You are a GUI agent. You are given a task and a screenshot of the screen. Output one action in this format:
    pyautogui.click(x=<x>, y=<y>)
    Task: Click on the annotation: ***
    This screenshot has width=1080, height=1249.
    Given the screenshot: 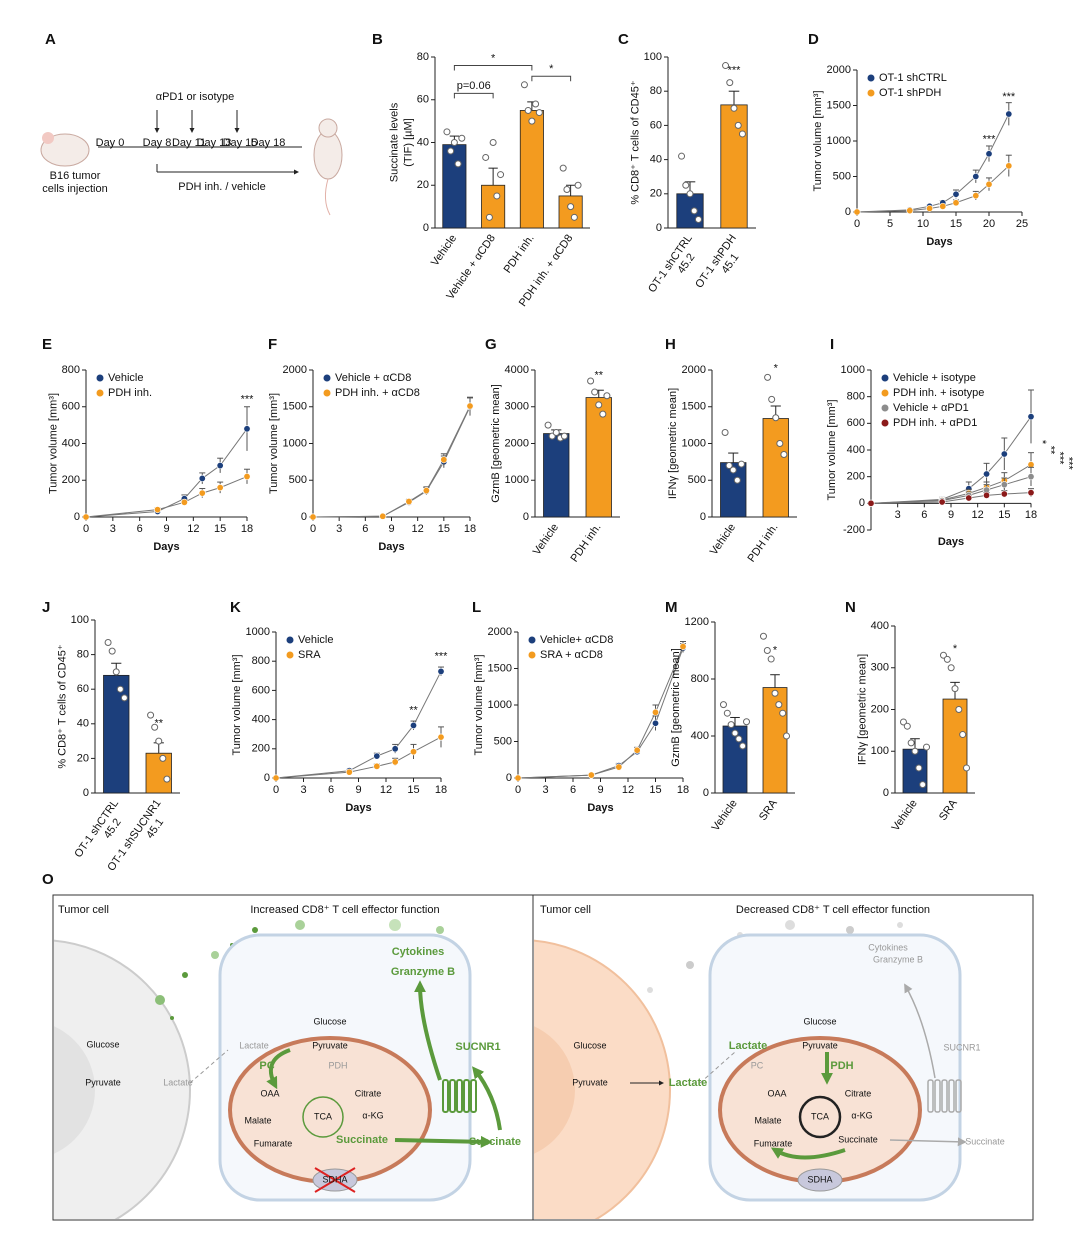 What is the action you would take?
    pyautogui.click(x=248, y=399)
    